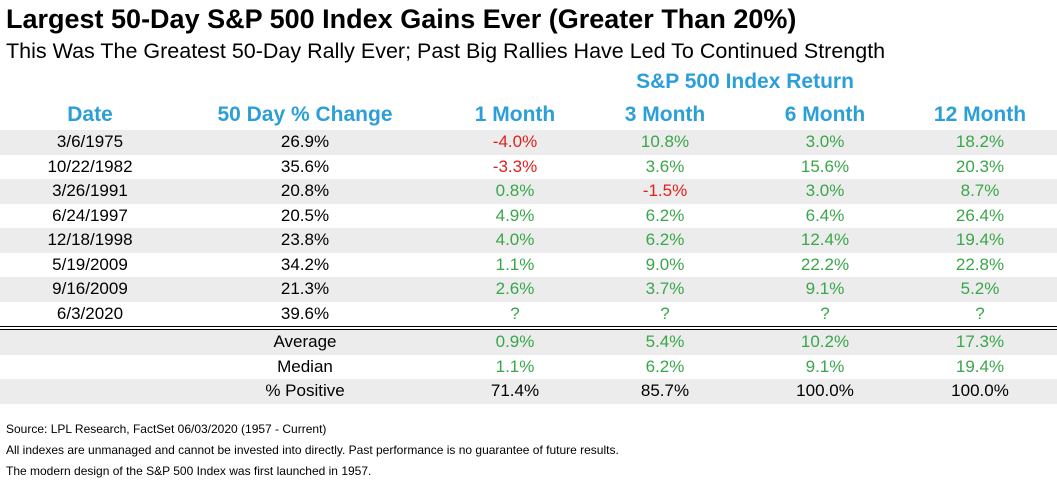  I want to click on table-row: 5/19/2009 34.2% 1.1% 9.0% 22.2% 22.8%, so click(528, 265).